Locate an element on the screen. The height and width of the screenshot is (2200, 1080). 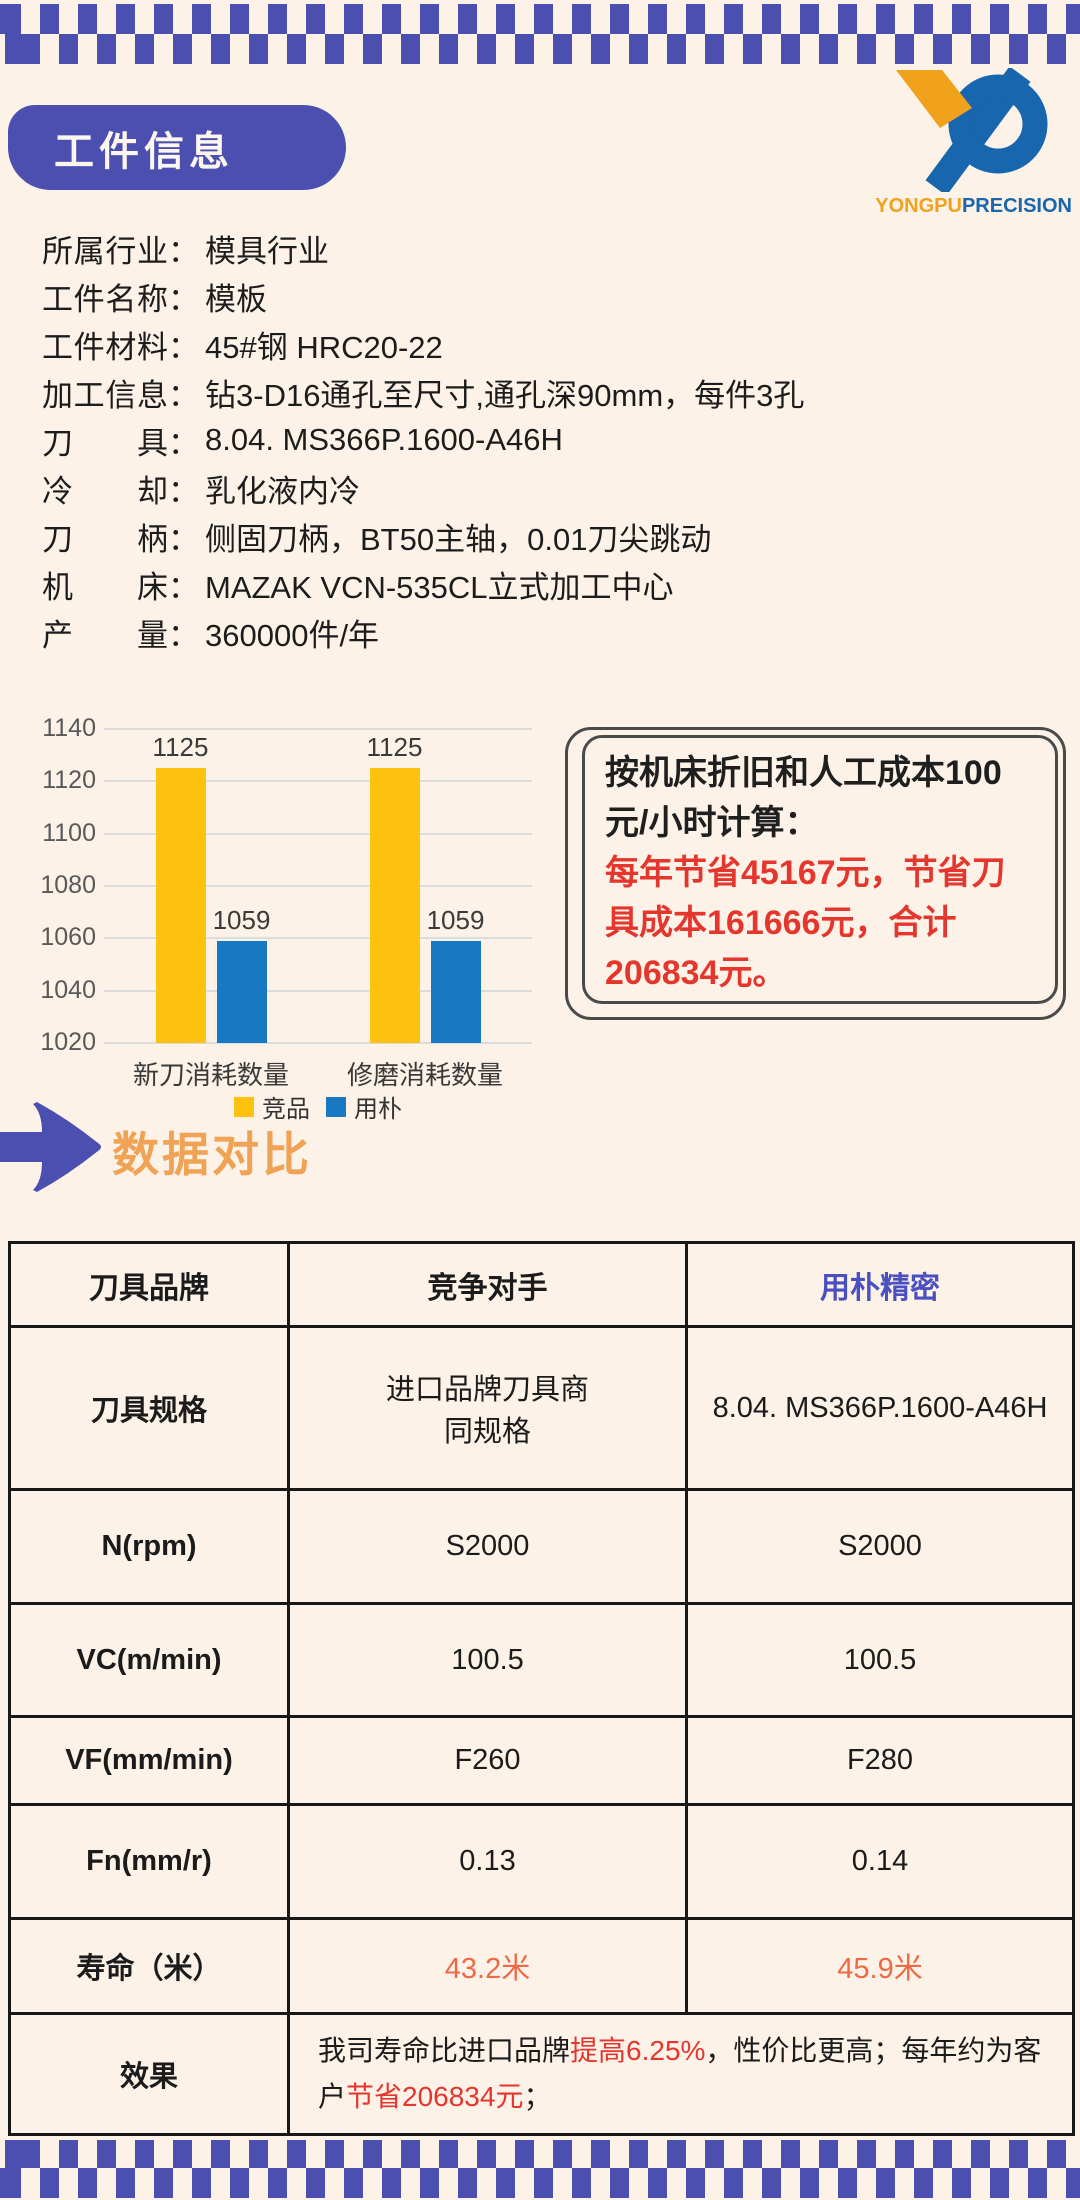
info-line: 加工信息：钻3-D16通孔至尺寸,通孔深90mm，每件3孔 is located at coordinates (547, 392).